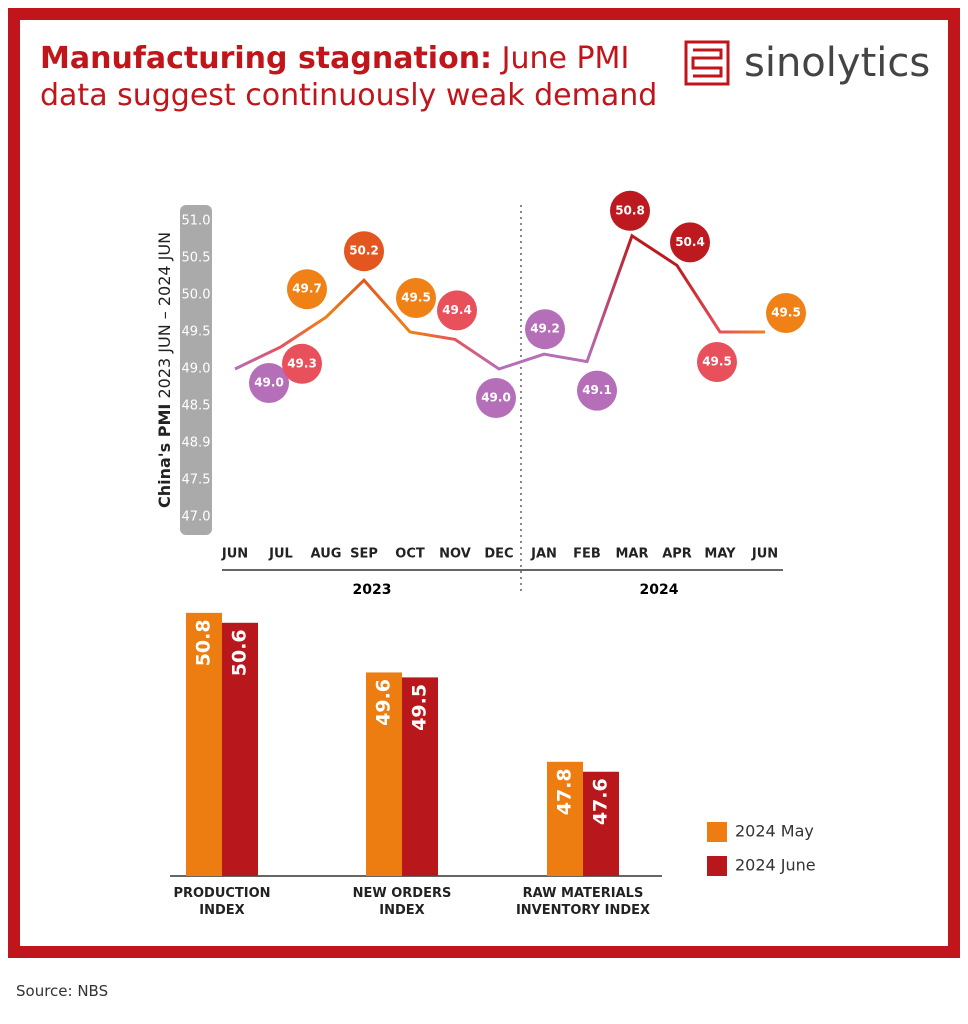 The height and width of the screenshot is (1024, 968). I want to click on y-tick-label: 49.5, so click(196, 332).